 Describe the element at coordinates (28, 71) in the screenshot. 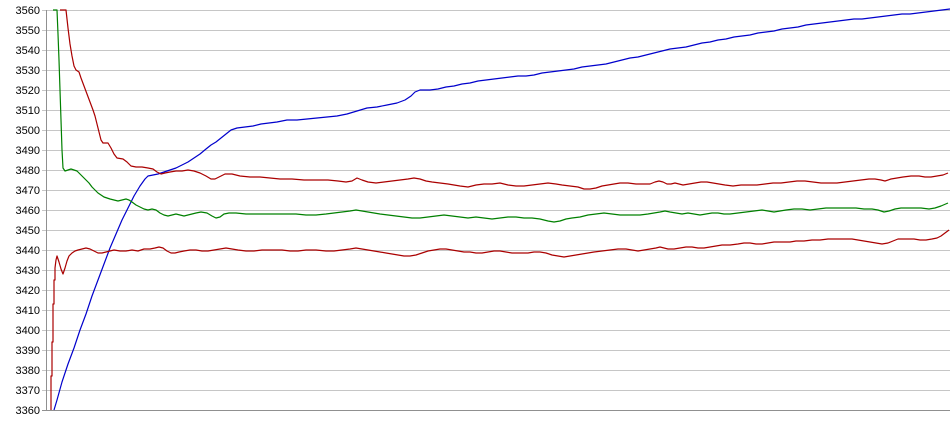

I see `y-axis-label: 3530` at that location.